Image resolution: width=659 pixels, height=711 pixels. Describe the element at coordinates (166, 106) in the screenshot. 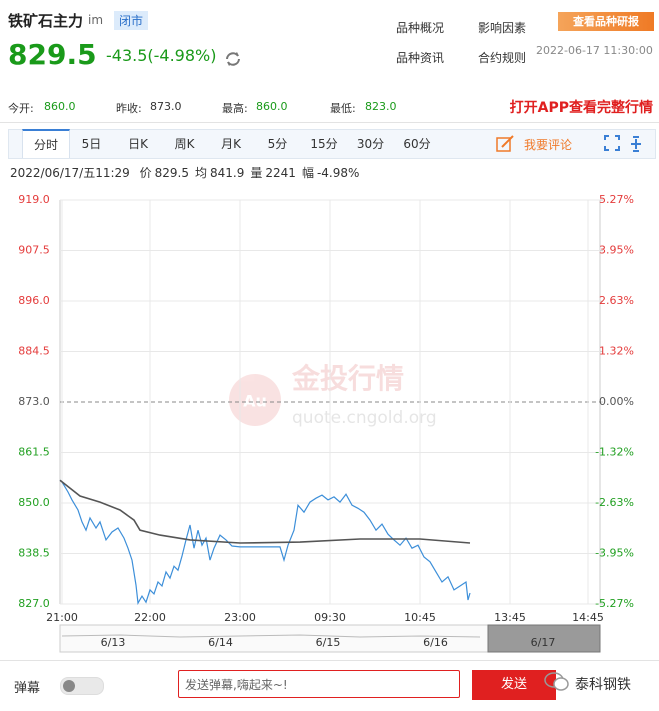

I see `stat-value: 873.0` at that location.